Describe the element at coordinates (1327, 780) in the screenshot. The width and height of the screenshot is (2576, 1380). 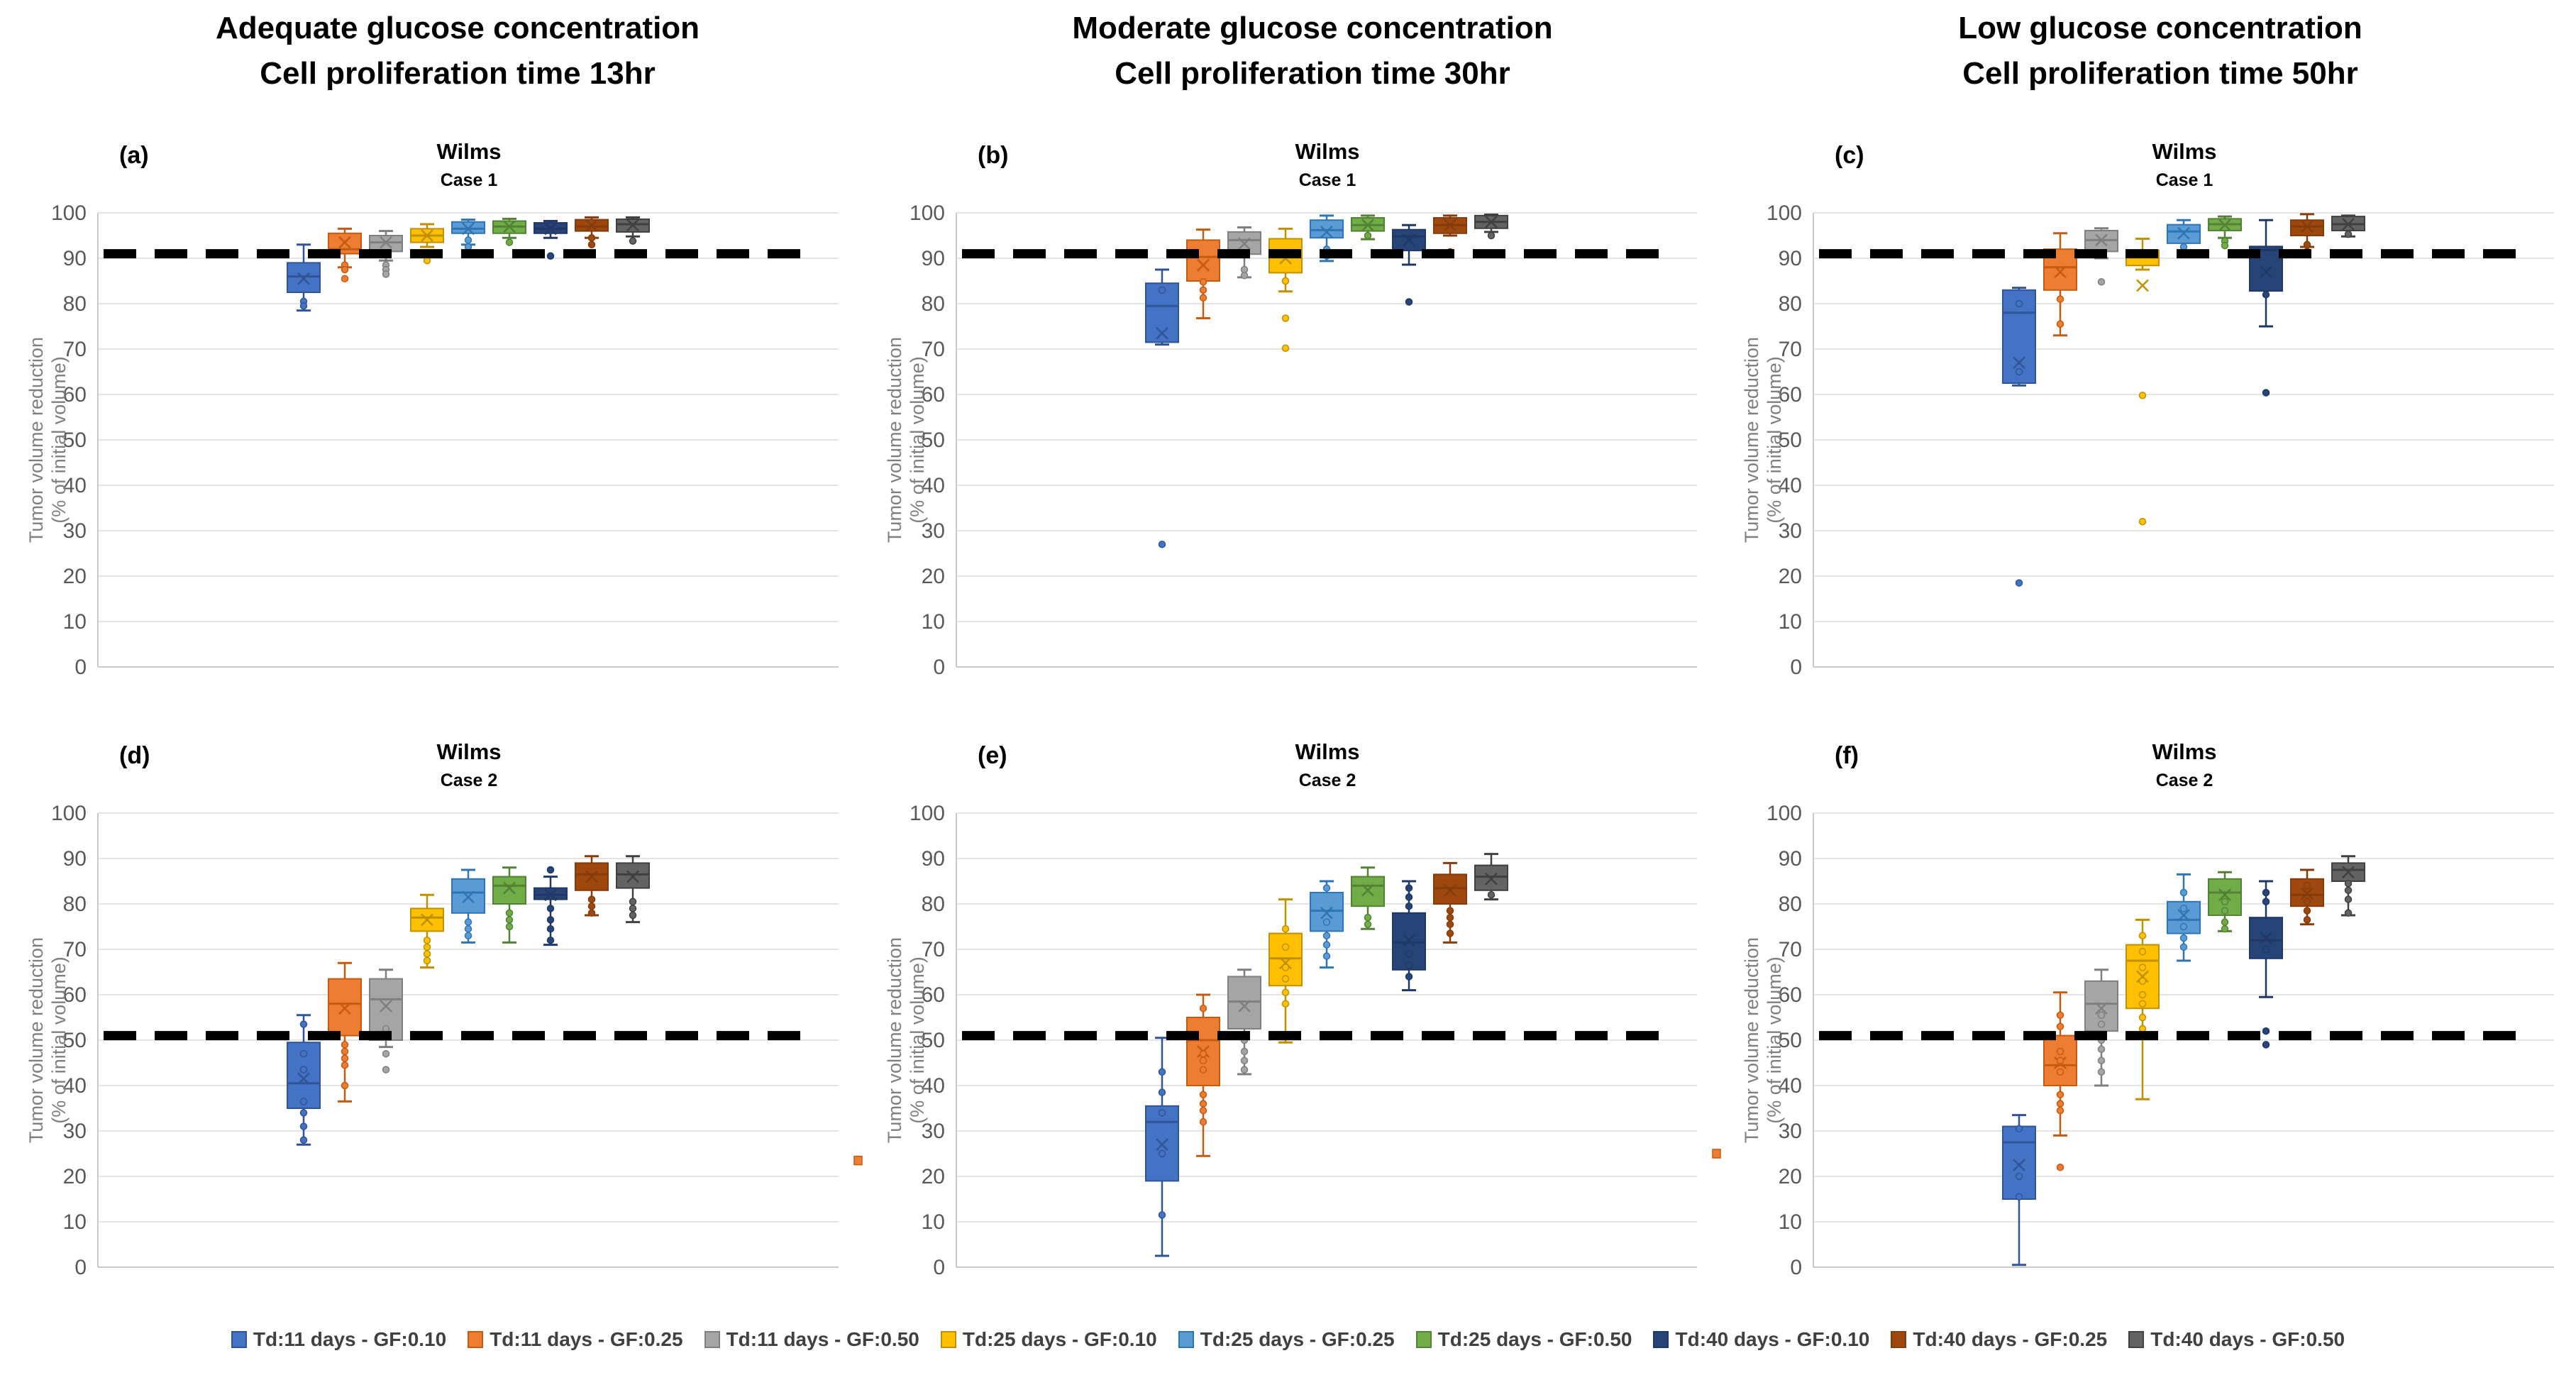
I see `panel-subtitle: Case 2` at that location.